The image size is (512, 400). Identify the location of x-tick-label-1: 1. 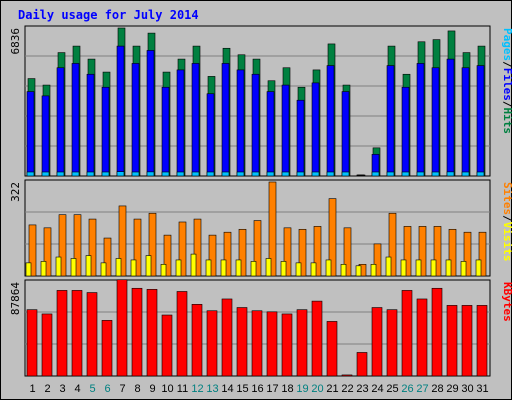
(32, 389).